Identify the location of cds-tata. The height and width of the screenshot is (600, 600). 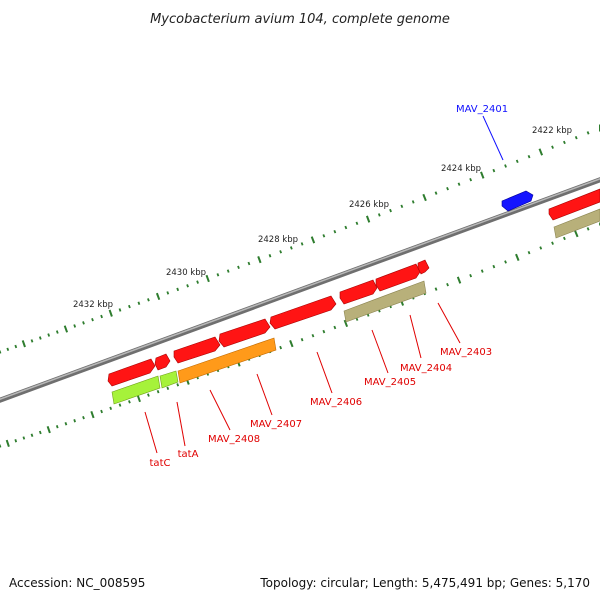
(169, 379).